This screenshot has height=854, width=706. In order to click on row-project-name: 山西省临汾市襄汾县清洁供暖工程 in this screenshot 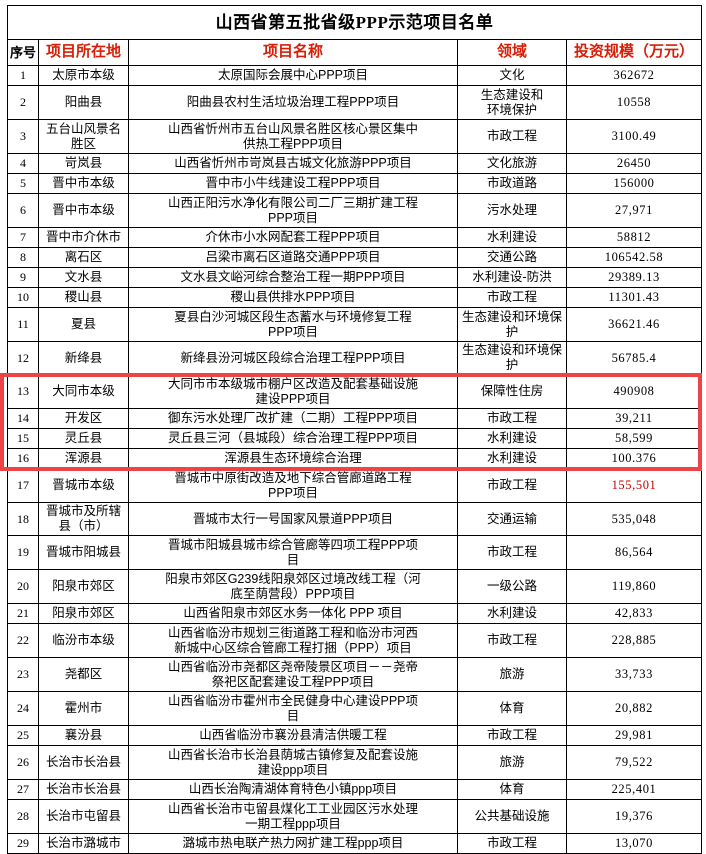, I will do `click(293, 735)`.